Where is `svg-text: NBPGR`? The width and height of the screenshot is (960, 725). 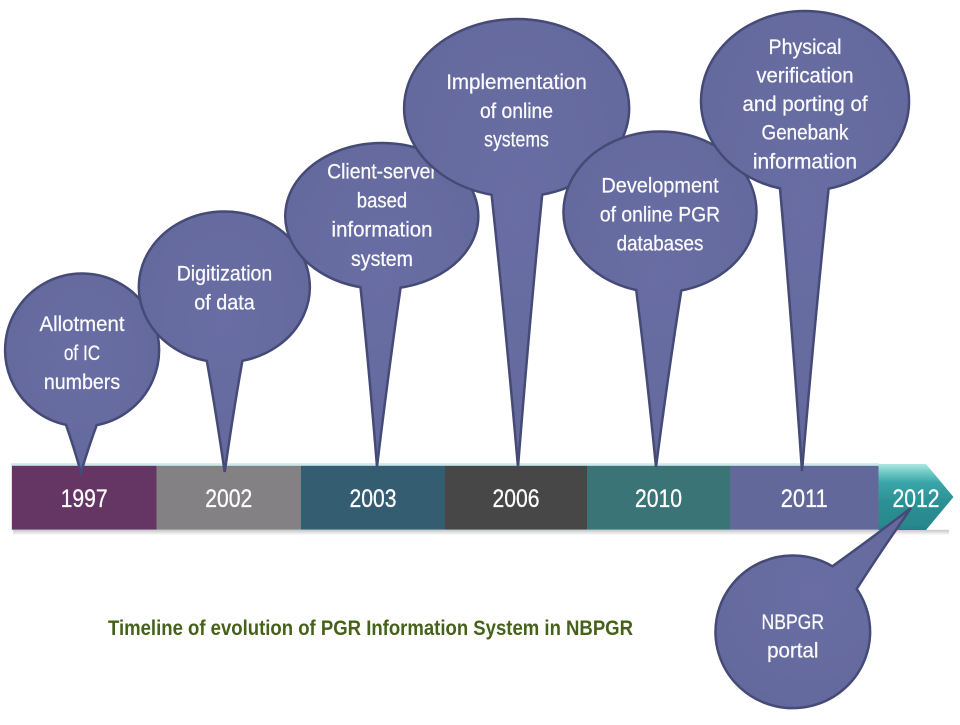
svg-text: NBPGR is located at coordinates (793, 622).